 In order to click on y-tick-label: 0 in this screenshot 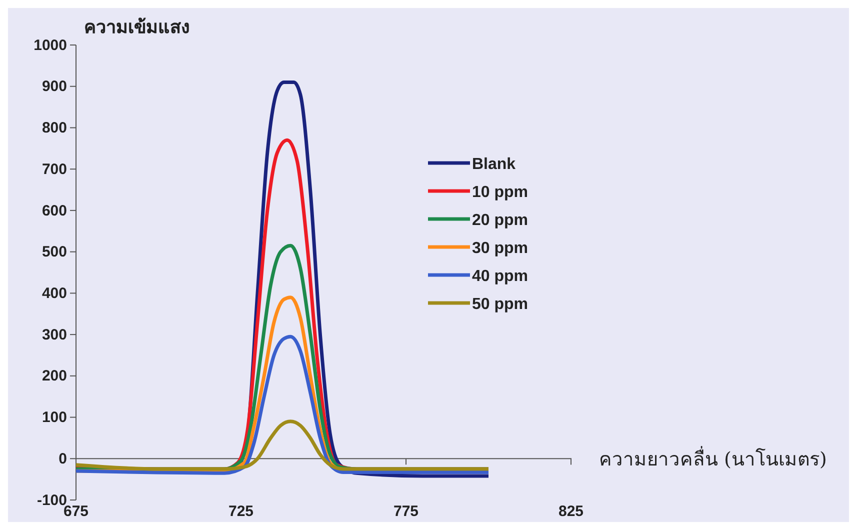, I will do `click(62, 459)`.